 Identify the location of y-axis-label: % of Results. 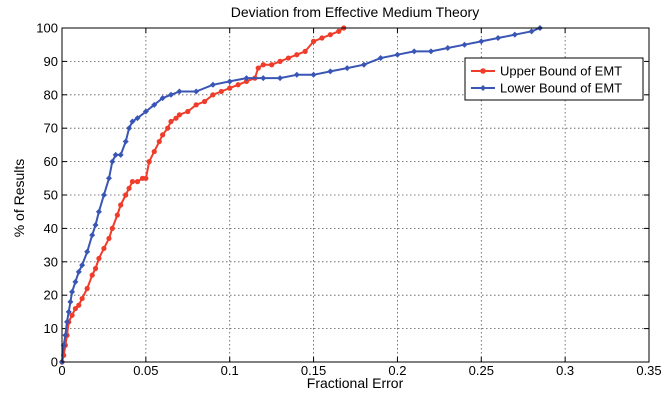
(19, 198).